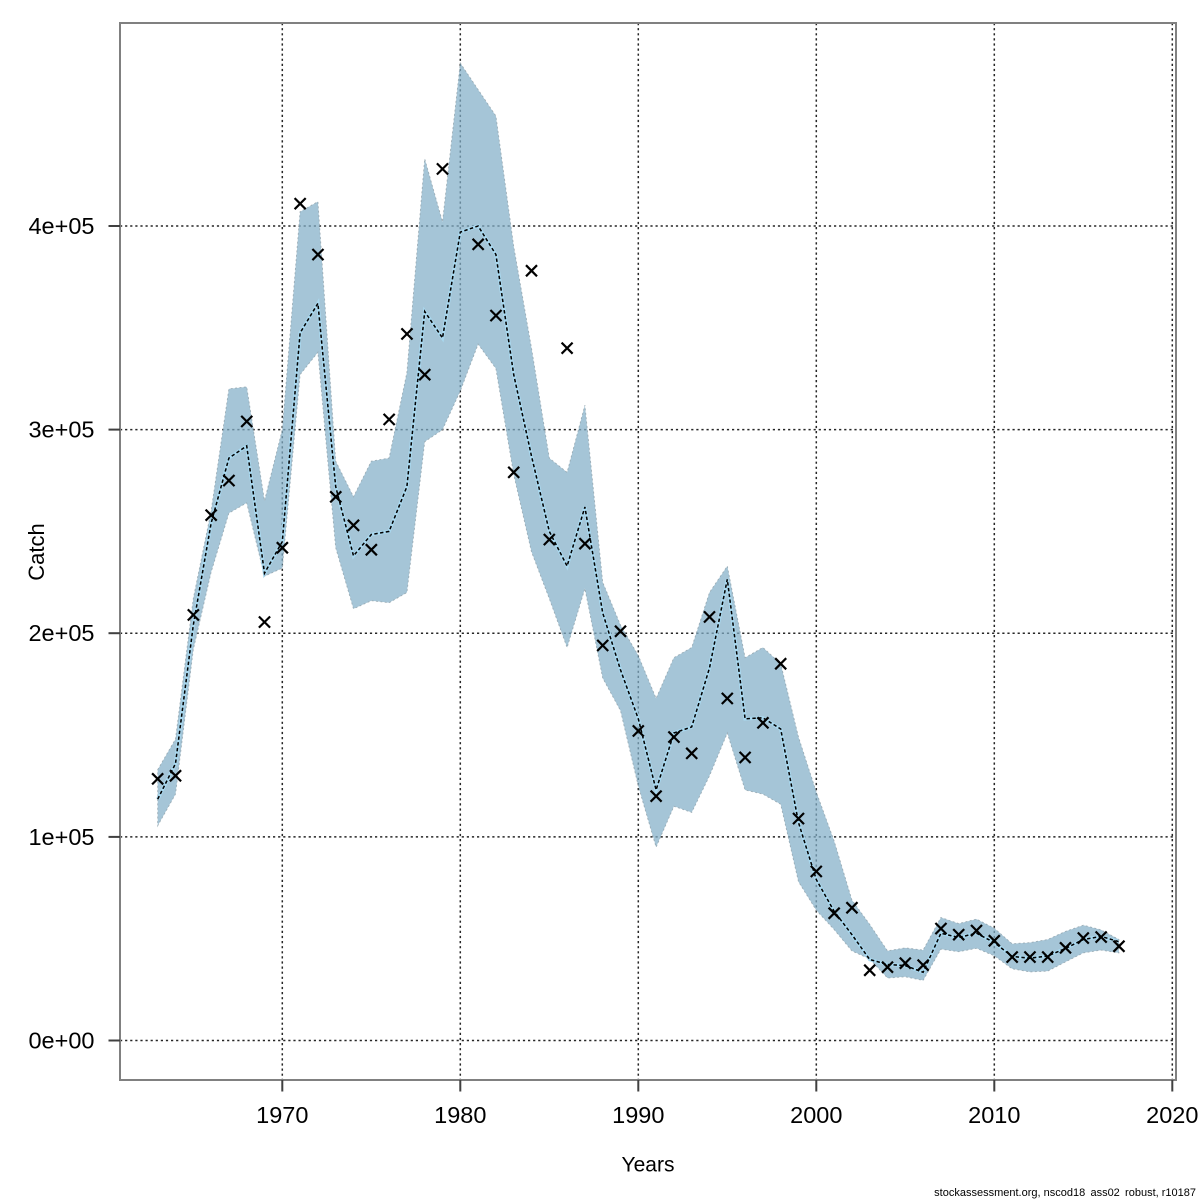 This screenshot has width=1200, height=1200. Describe the element at coordinates (61, 633) in the screenshot. I see `svg-text: 2e+05` at that location.